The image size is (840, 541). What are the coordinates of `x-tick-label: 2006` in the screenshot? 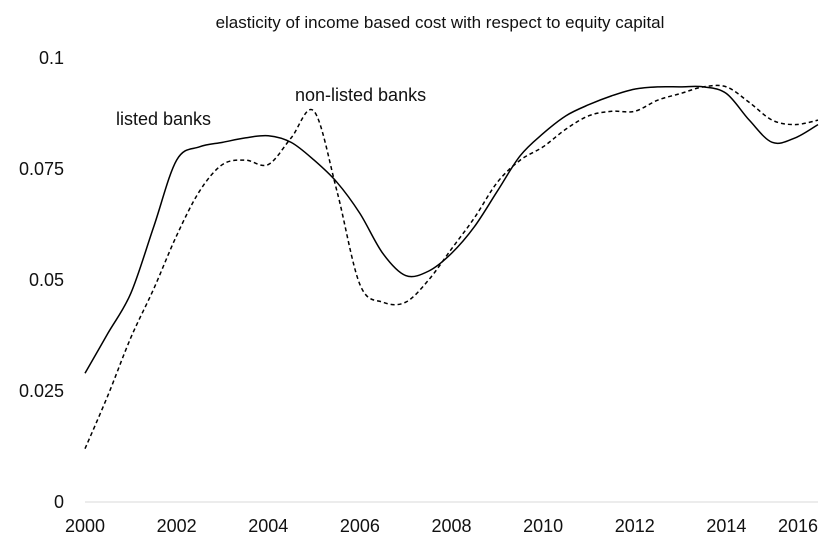 It's located at (360, 526).